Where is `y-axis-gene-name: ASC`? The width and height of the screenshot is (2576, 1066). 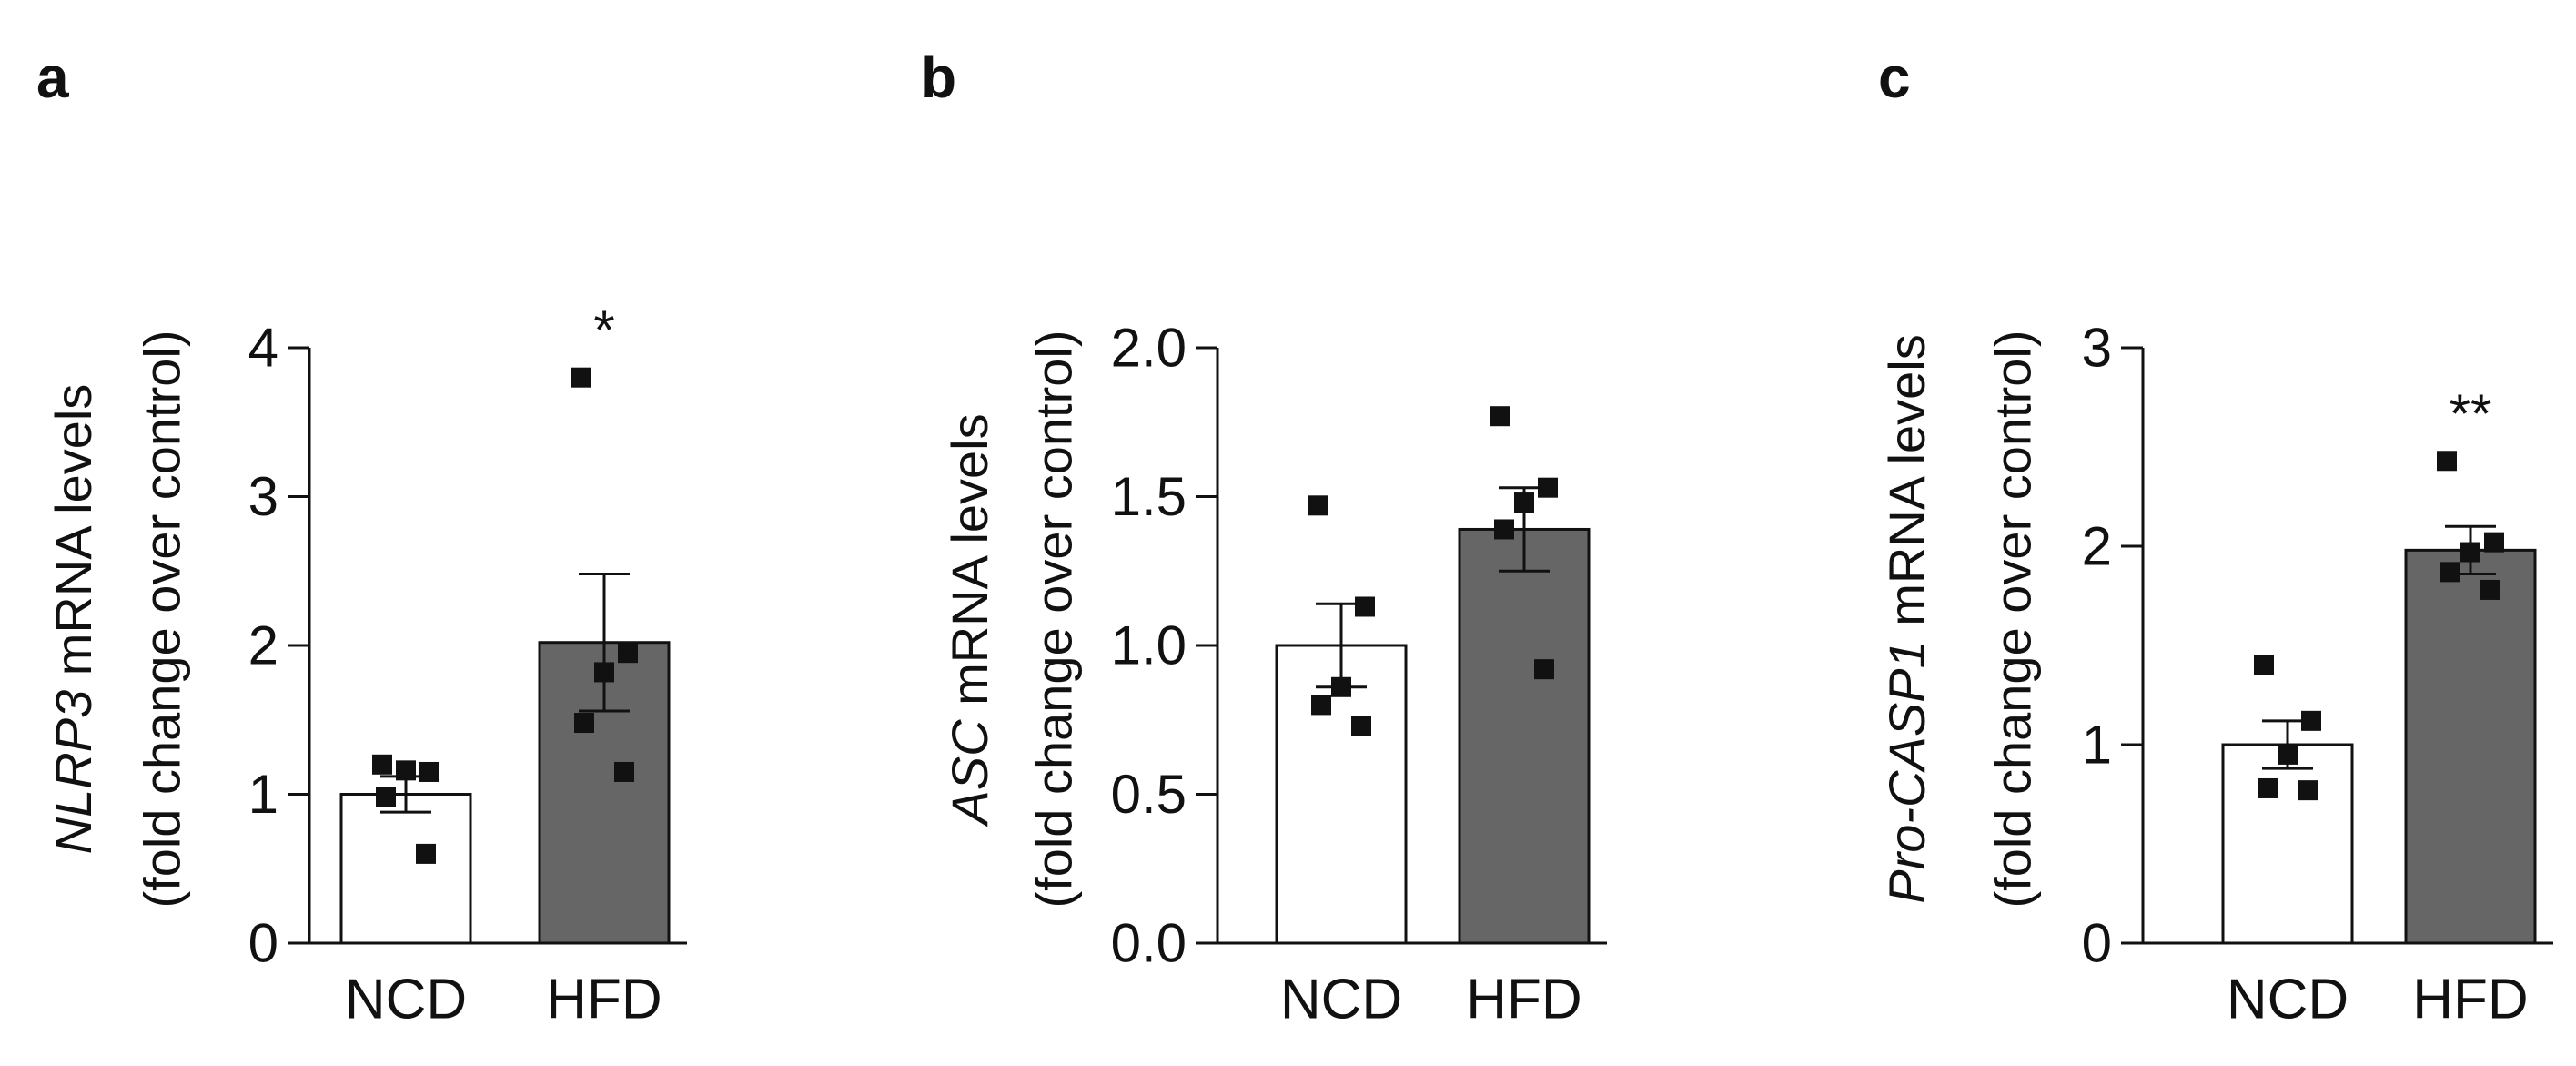 y-axis-gene-name: ASC is located at coordinates (970, 773).